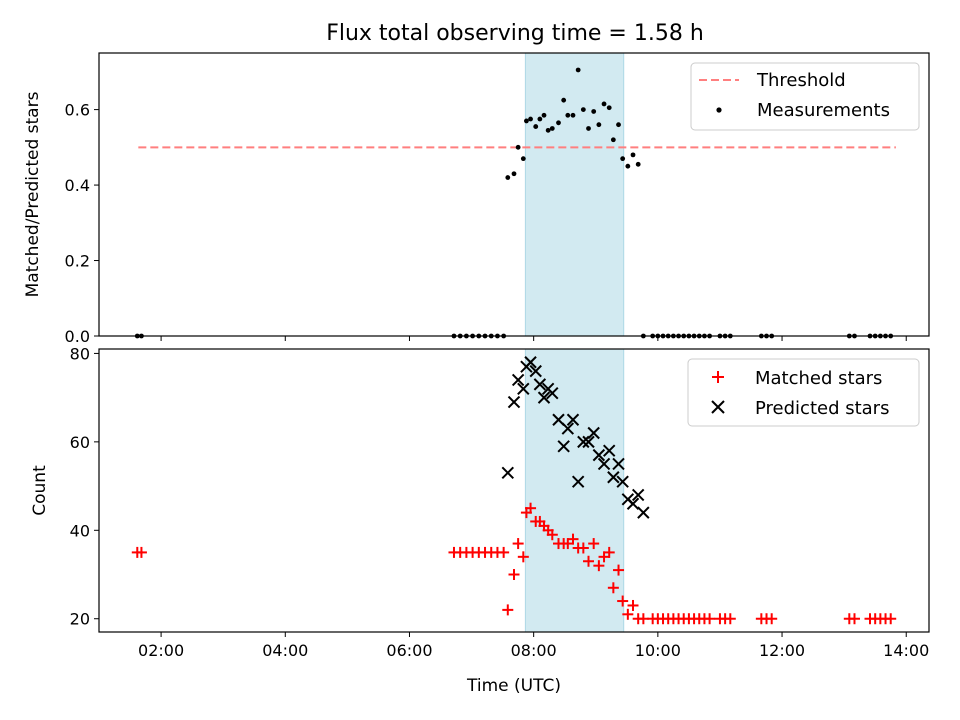  I want to click on top-shaded-span, so click(574, 194).